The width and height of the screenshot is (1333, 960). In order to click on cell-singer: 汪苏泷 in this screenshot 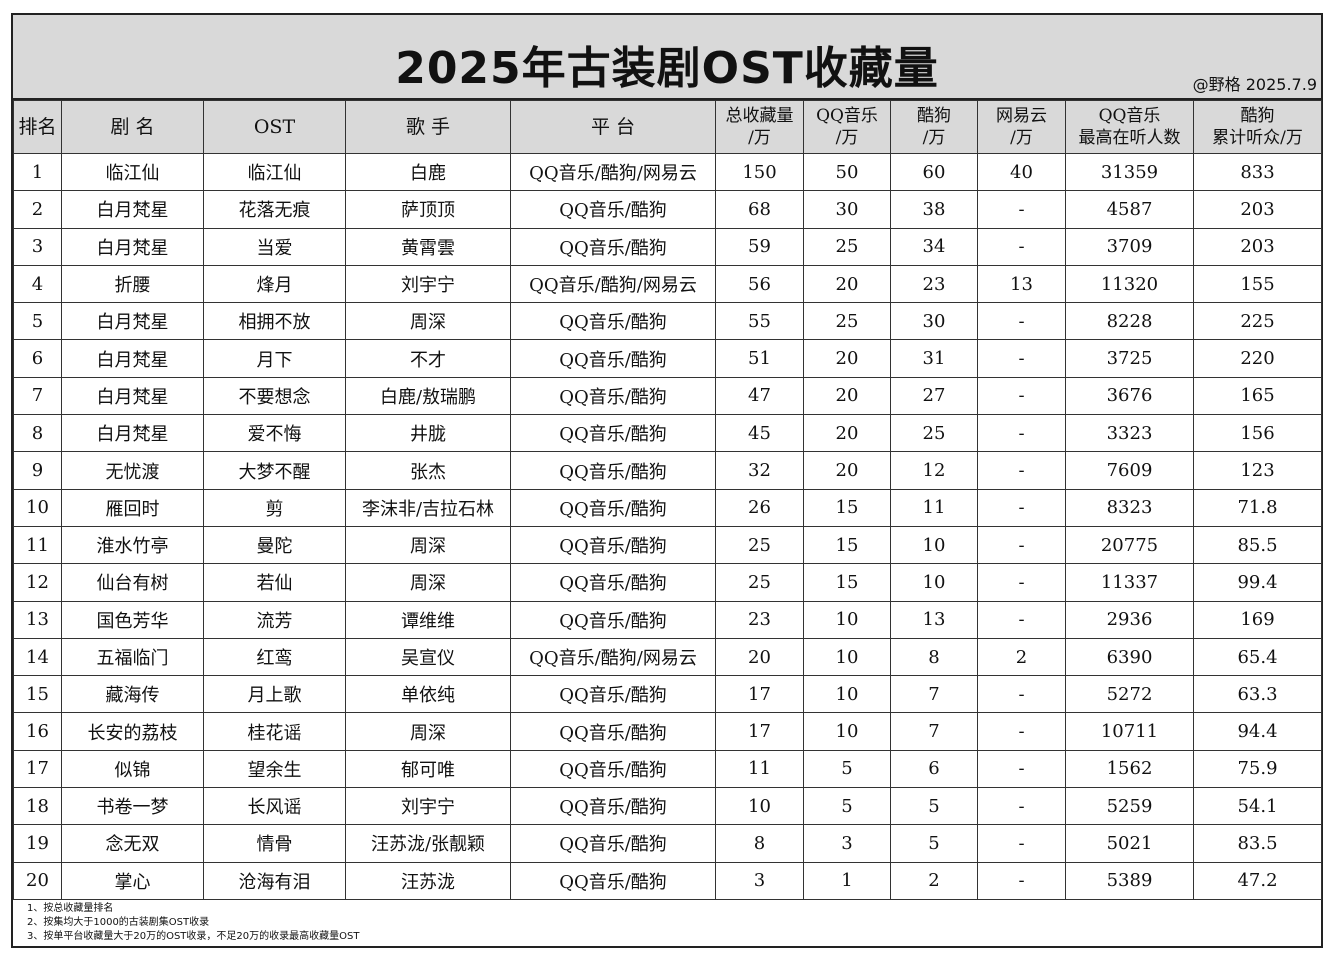, I will do `click(428, 880)`.